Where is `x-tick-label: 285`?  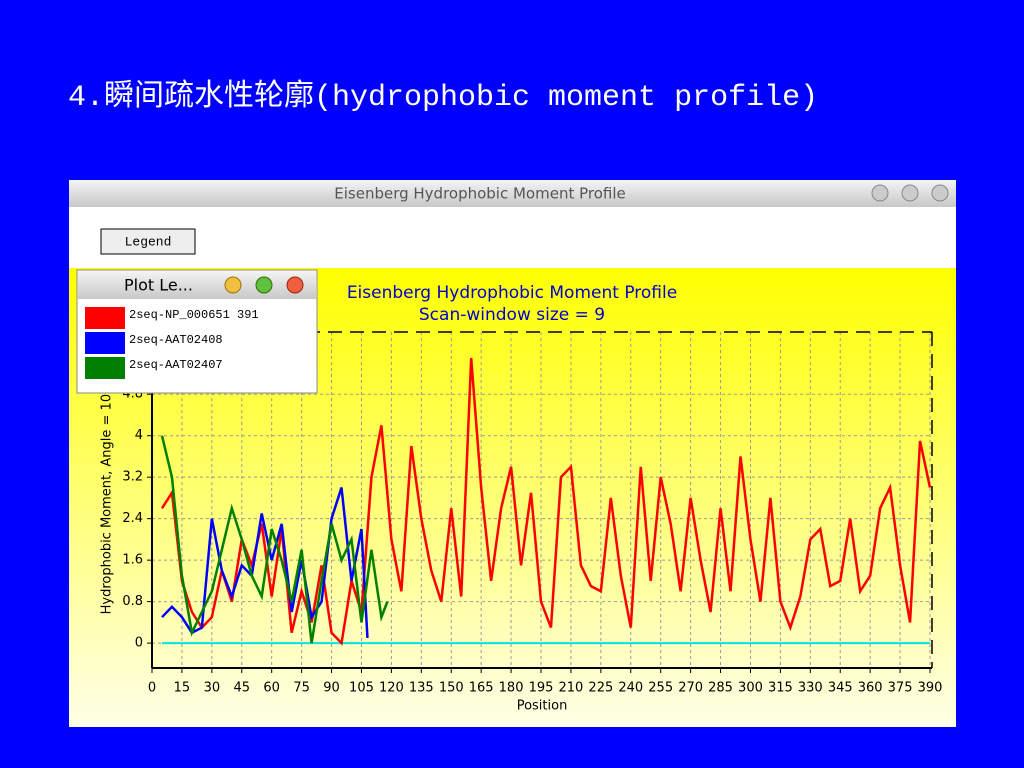
x-tick-label: 285 is located at coordinates (720, 688).